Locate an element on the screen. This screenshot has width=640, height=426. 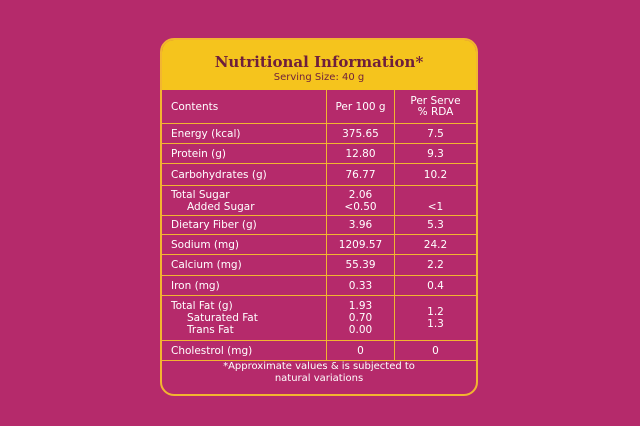
table-cell: 1.93 0.70 0.00 is located at coordinates (361, 318).